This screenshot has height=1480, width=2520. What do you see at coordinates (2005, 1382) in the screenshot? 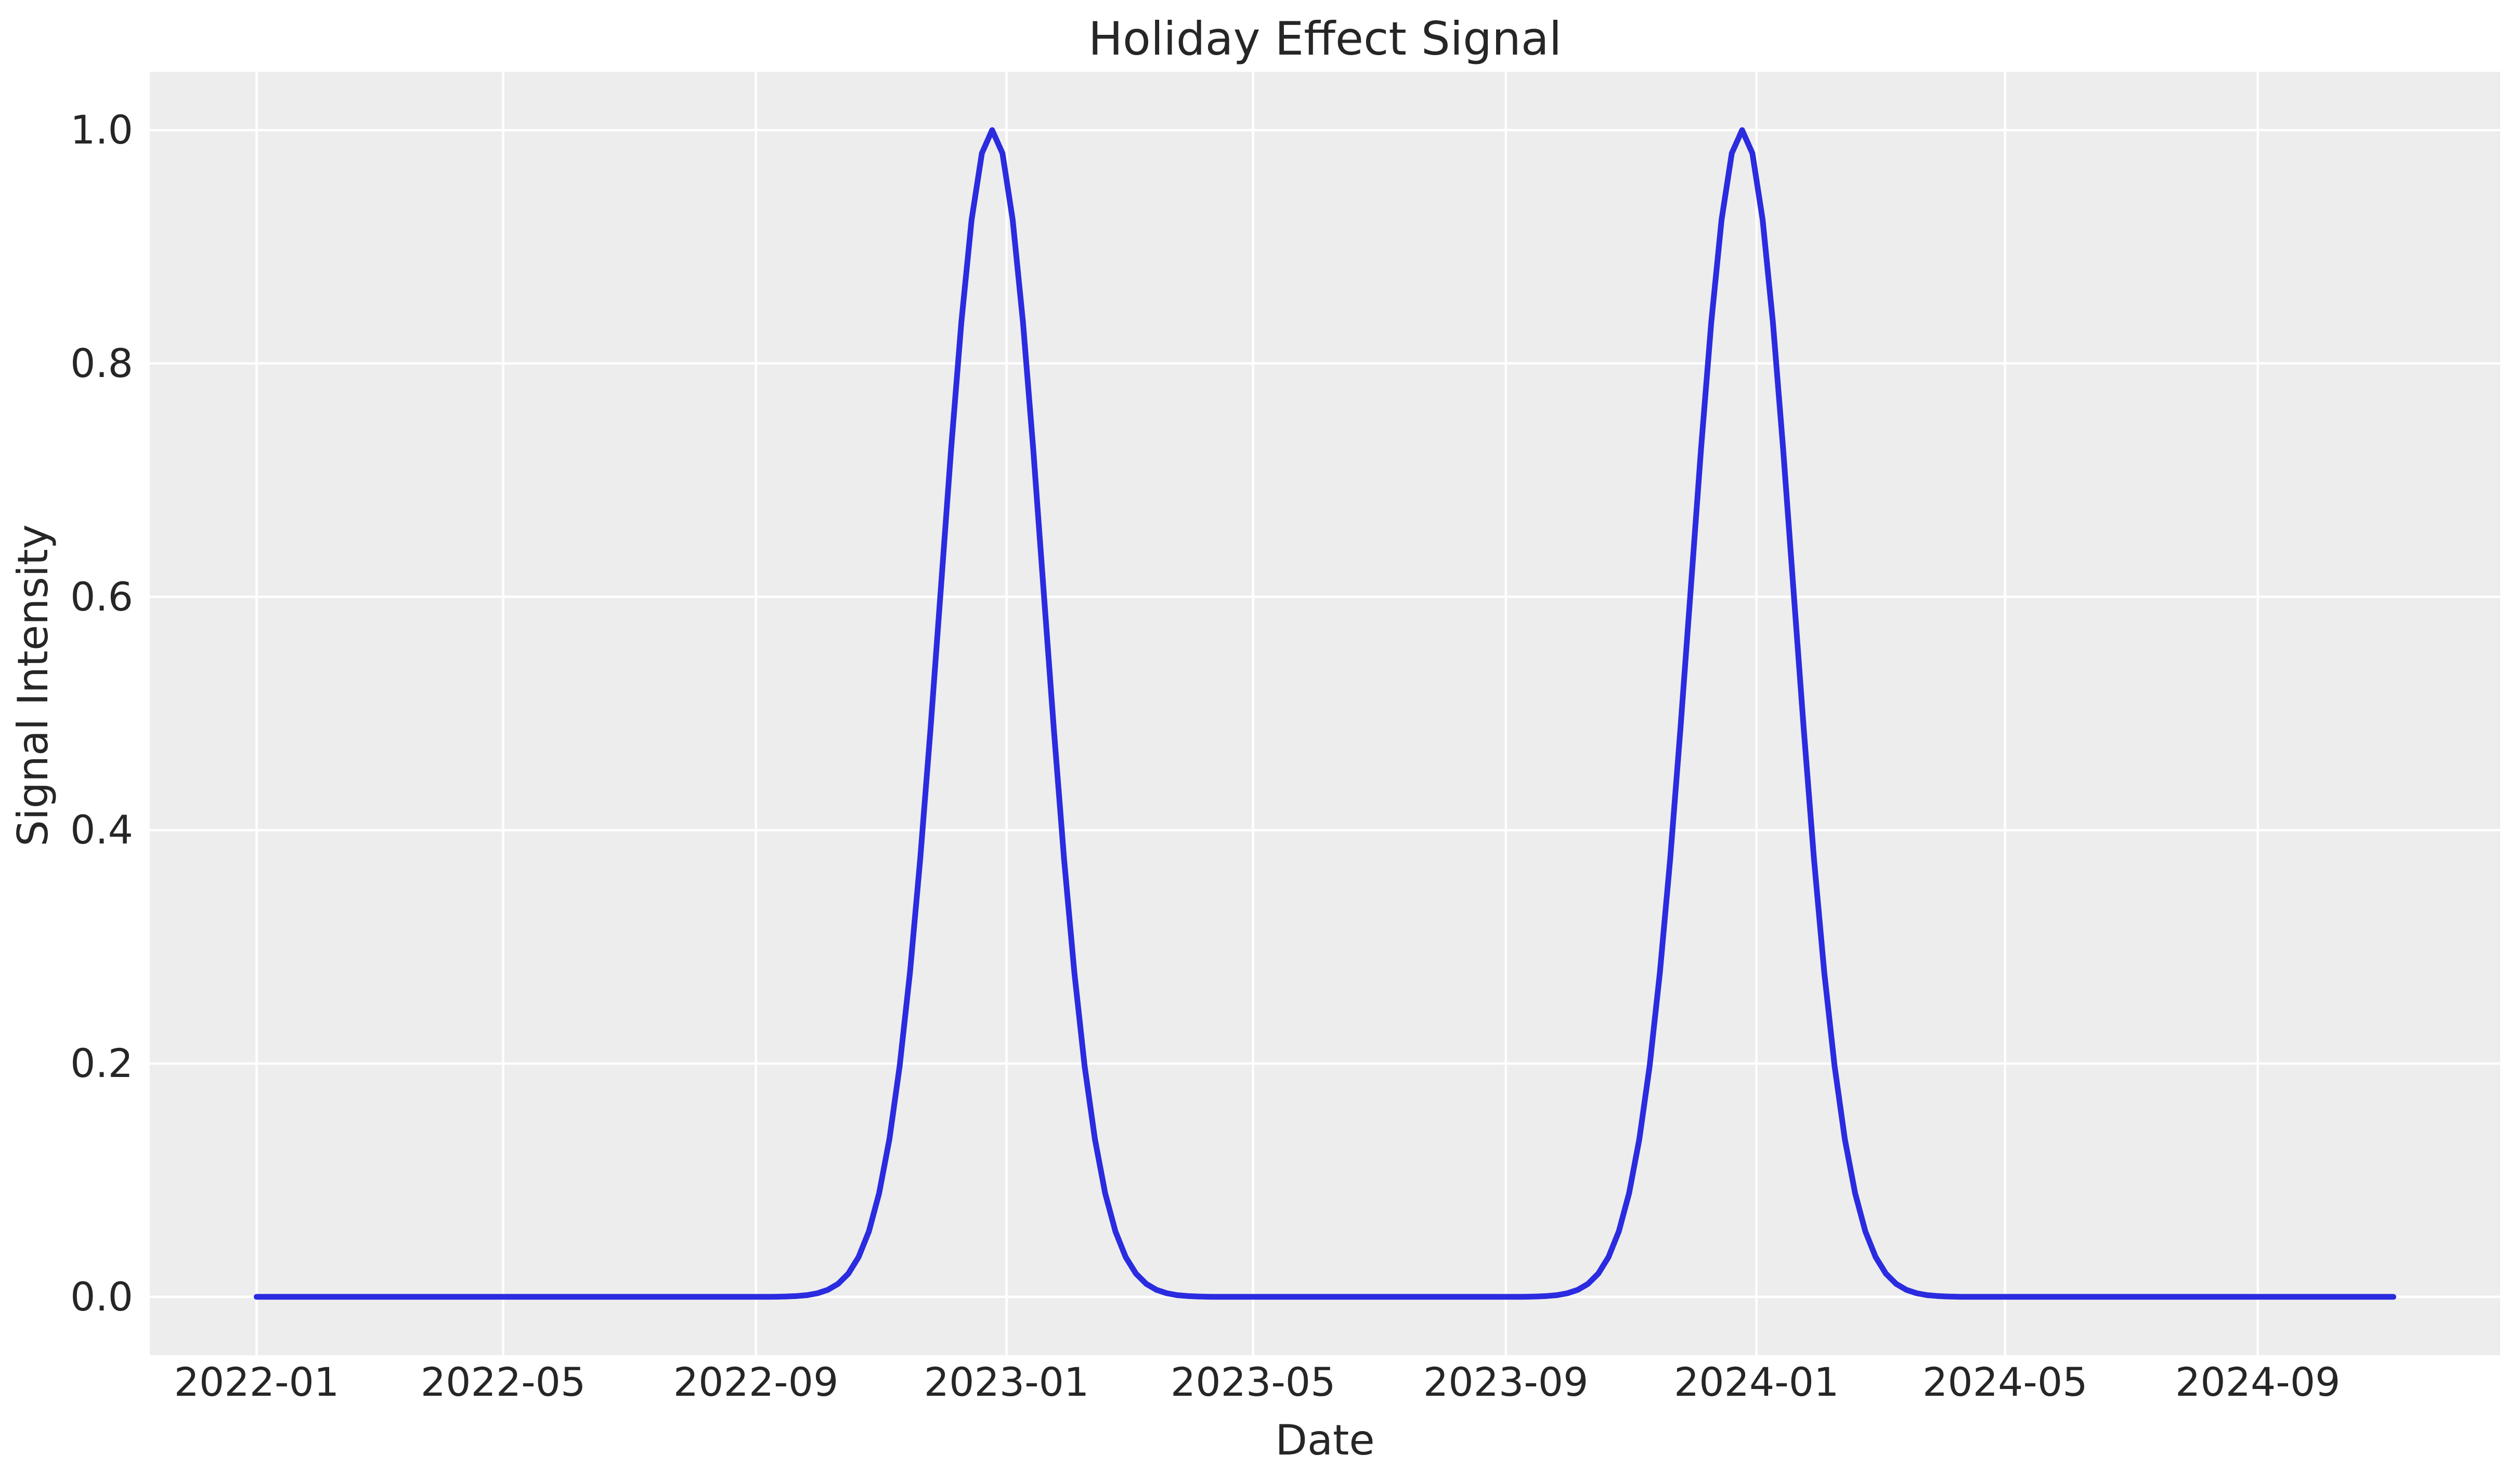
I see `x-tick-label: 2024-05` at bounding box center [2005, 1382].